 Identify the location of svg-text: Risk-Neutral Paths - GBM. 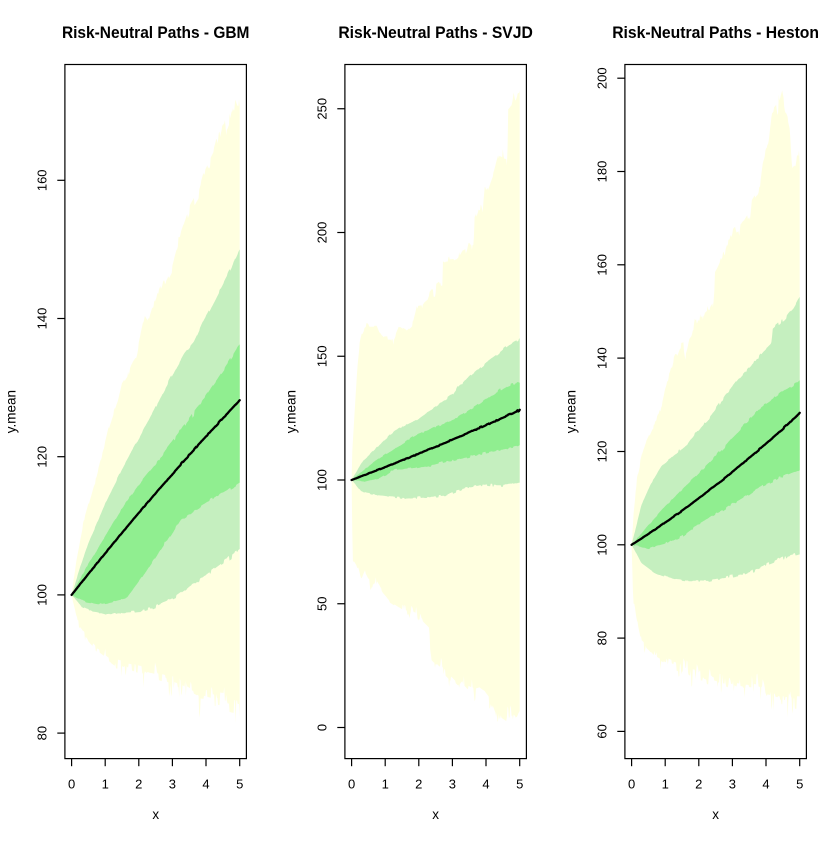
(156, 33).